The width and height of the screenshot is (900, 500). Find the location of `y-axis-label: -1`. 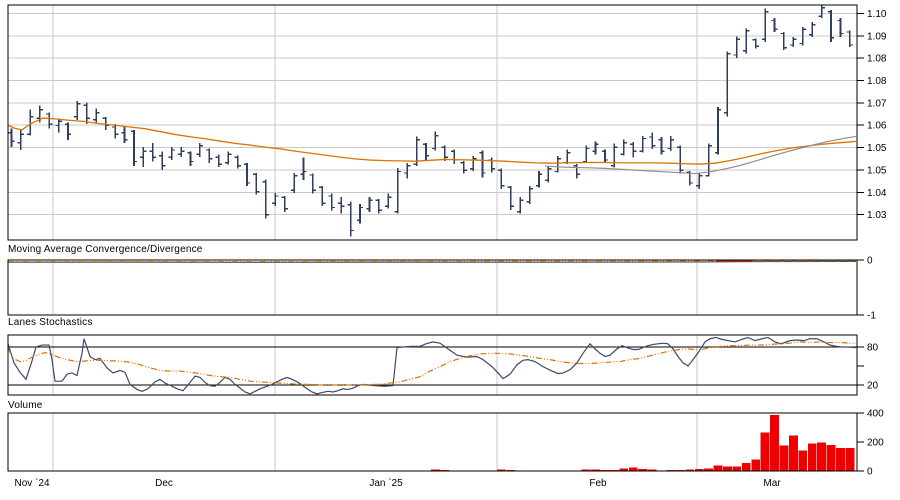

y-axis-label: -1 is located at coordinates (871, 316).